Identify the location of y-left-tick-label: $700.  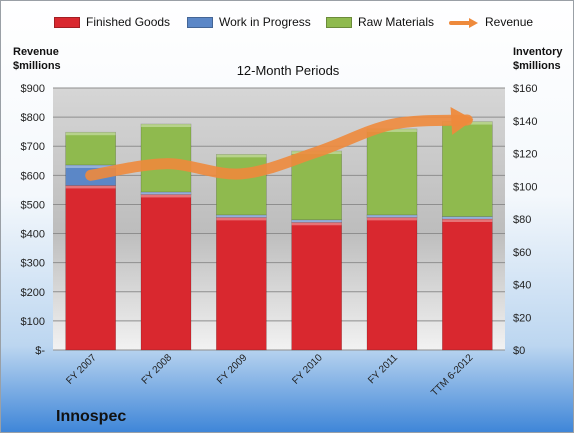
(33, 147).